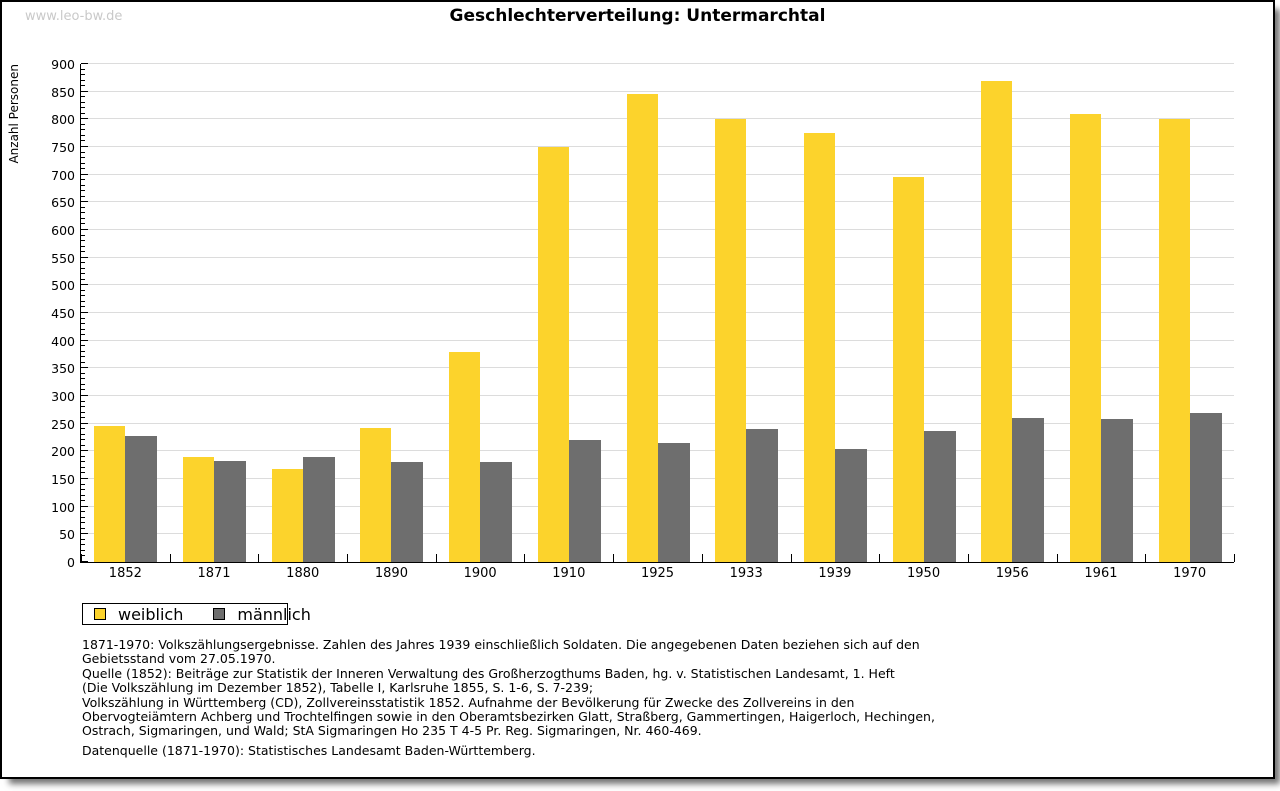 This screenshot has width=1280, height=791. I want to click on x-tick-label-1880: 1880, so click(303, 573).